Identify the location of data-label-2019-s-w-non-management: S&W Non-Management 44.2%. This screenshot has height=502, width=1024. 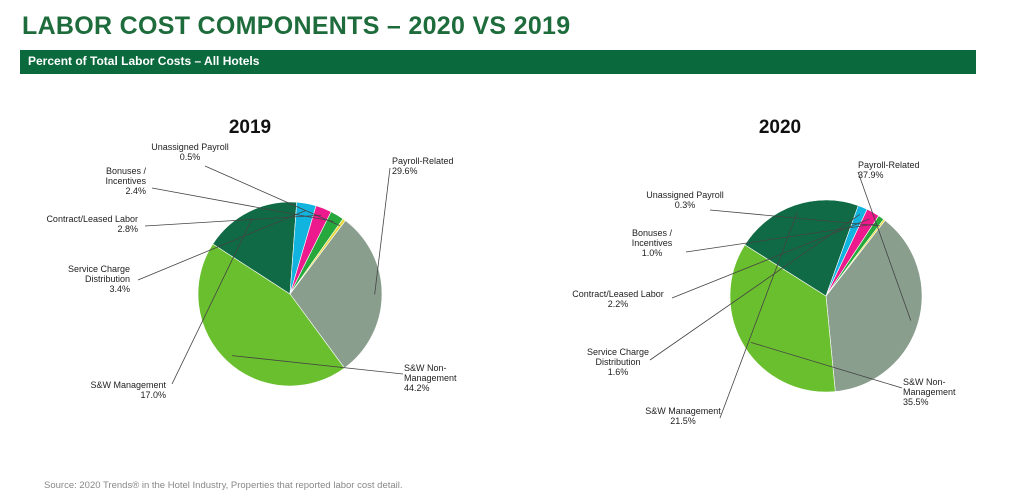
(430, 378).